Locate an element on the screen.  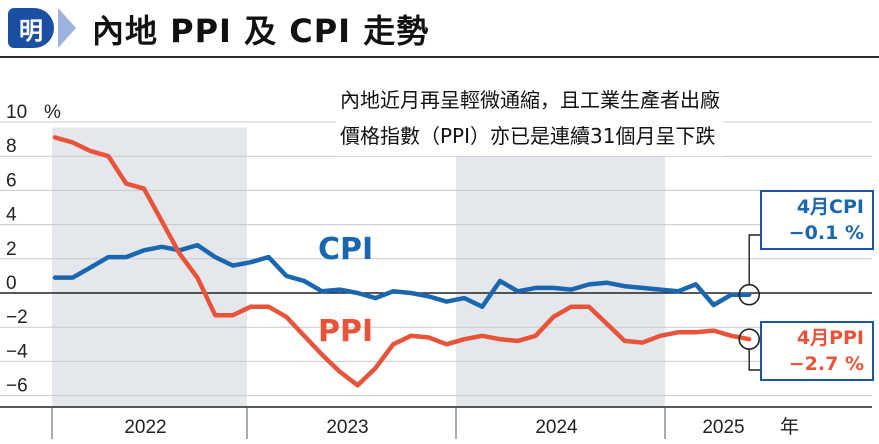
ppi-callout: 4月PPI −2.7 % is located at coordinates (817, 351).